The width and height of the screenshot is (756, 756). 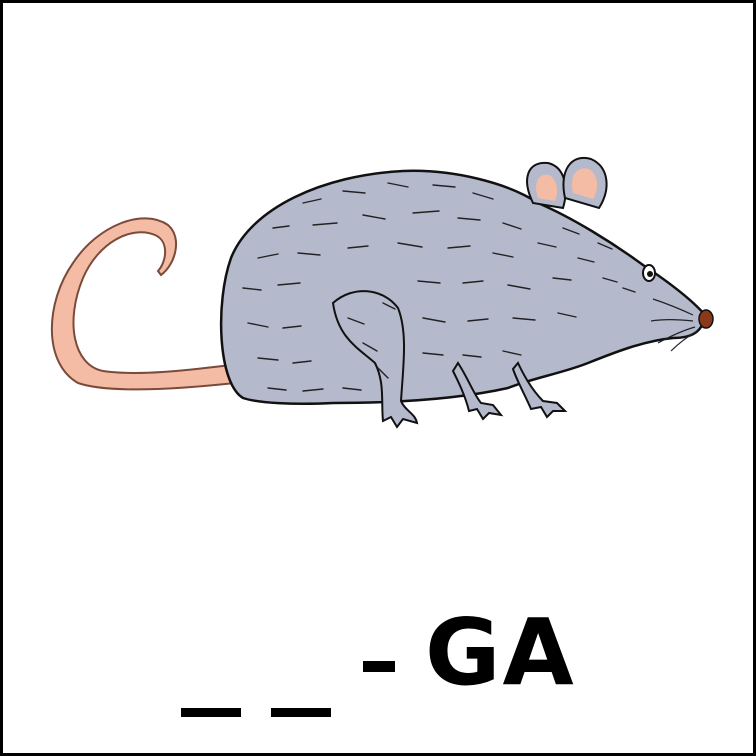 I want to click on missing-letter-blank-2: _, so click(x=301, y=712).